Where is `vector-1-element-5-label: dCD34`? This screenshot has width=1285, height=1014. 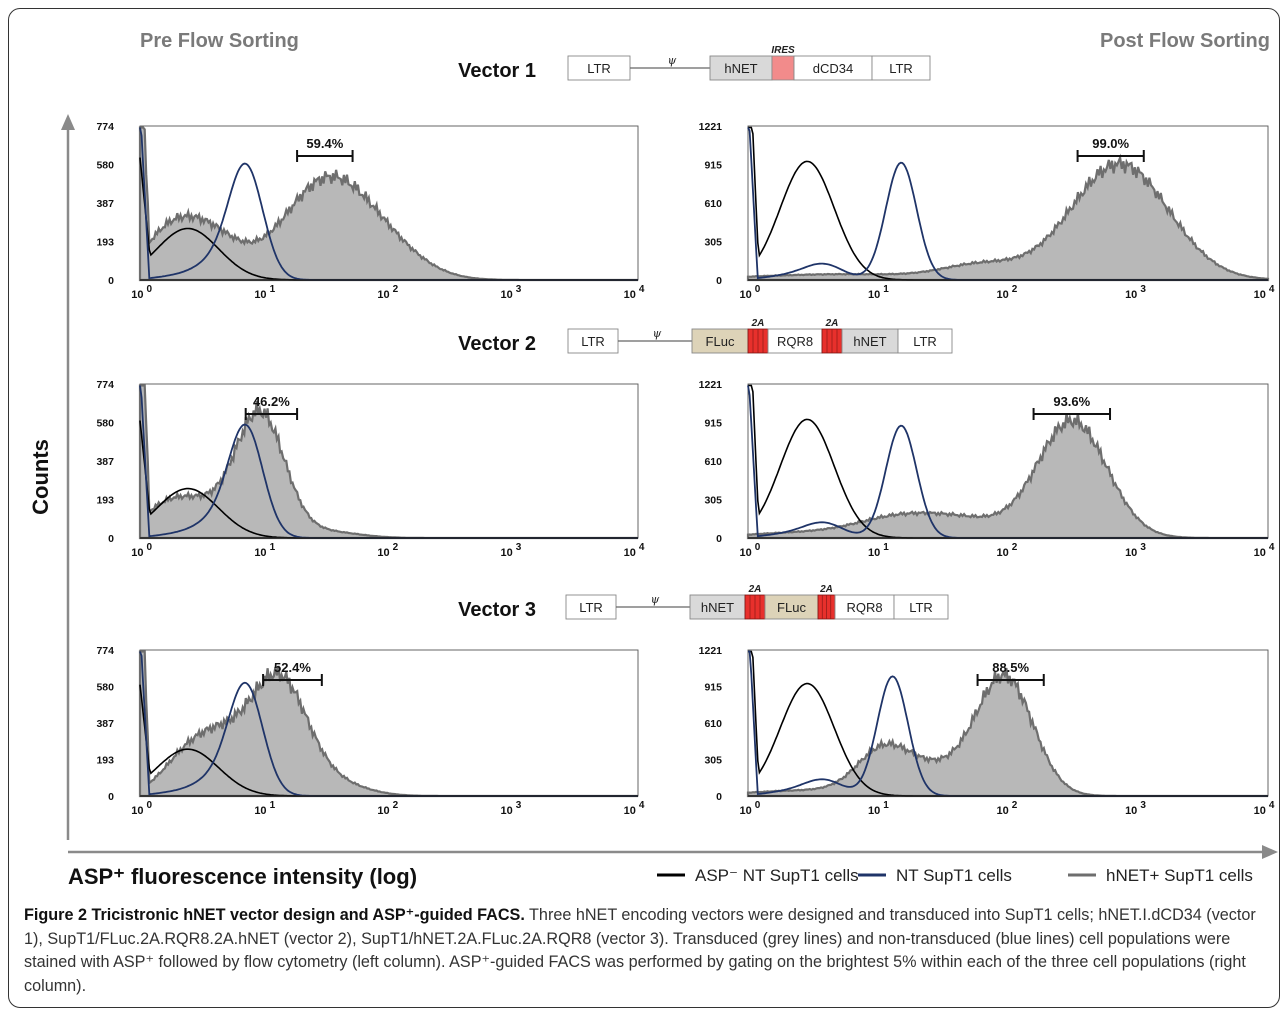 vector-1-element-5-label: dCD34 is located at coordinates (833, 68).